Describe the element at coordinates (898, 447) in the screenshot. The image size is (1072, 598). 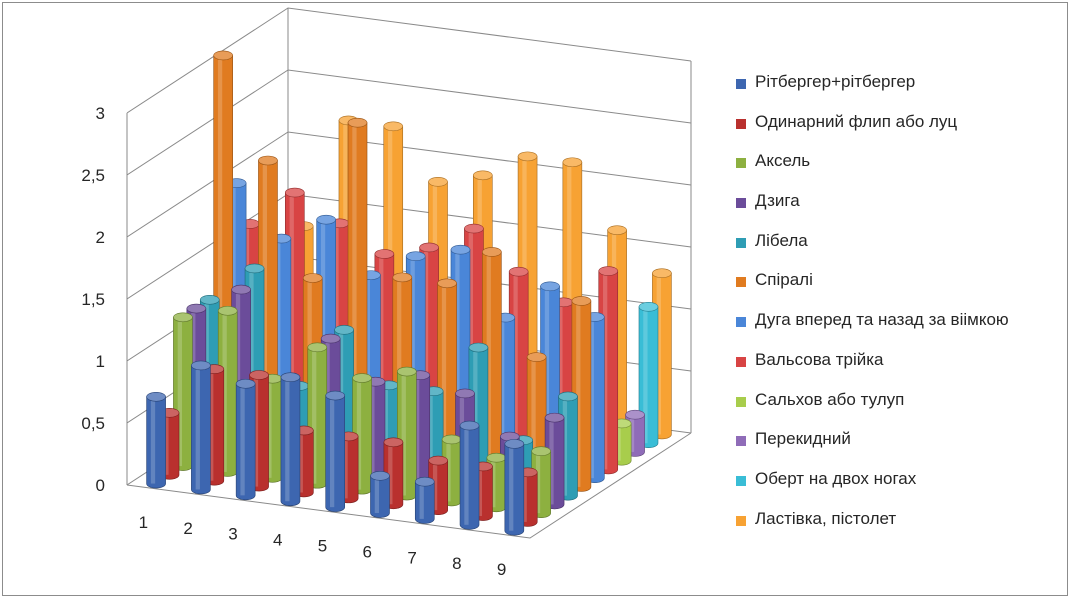
I see `legend-item: Перекидний` at that location.